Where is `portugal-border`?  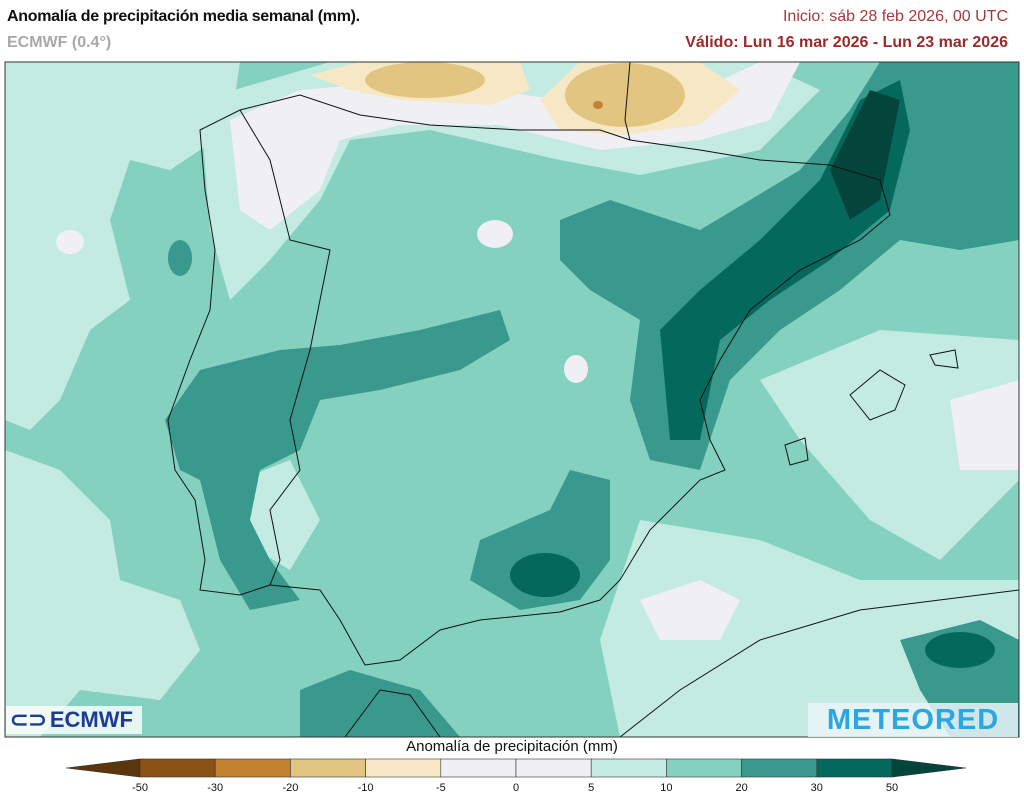
portugal-border is located at coordinates (285, 347).